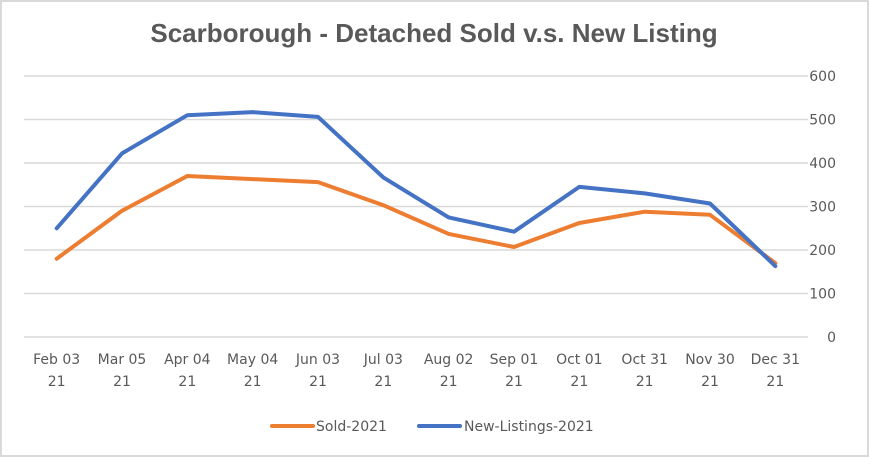 The width and height of the screenshot is (869, 457). What do you see at coordinates (514, 360) in the screenshot?
I see `x-tick-label-line: Sep 01` at bounding box center [514, 360].